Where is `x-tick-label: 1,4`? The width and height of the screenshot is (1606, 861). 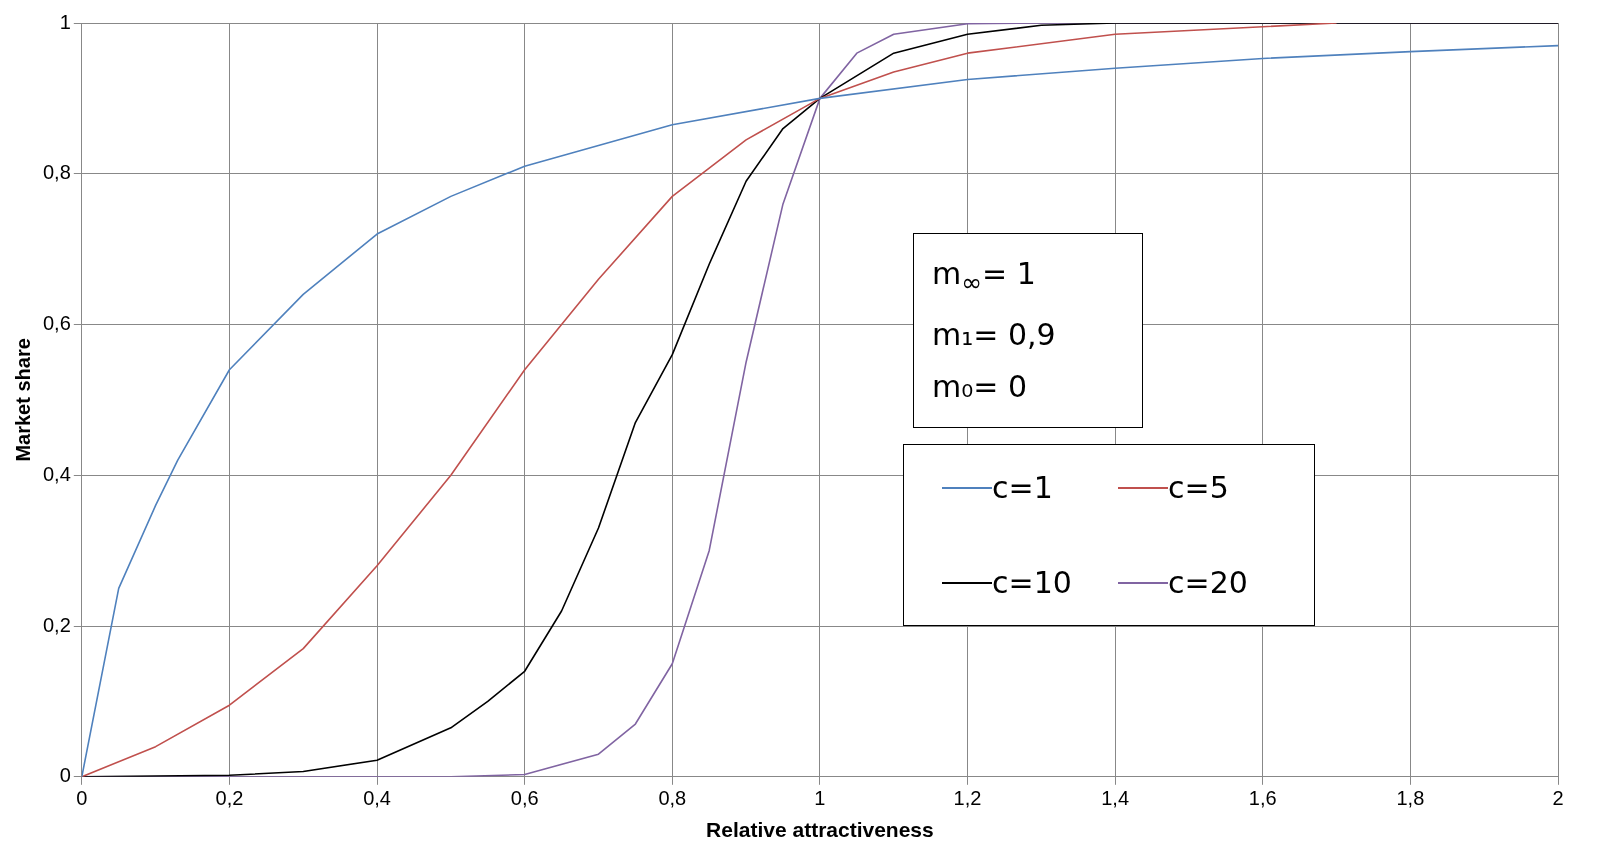
x-tick-label: 1,4 is located at coordinates (1115, 798).